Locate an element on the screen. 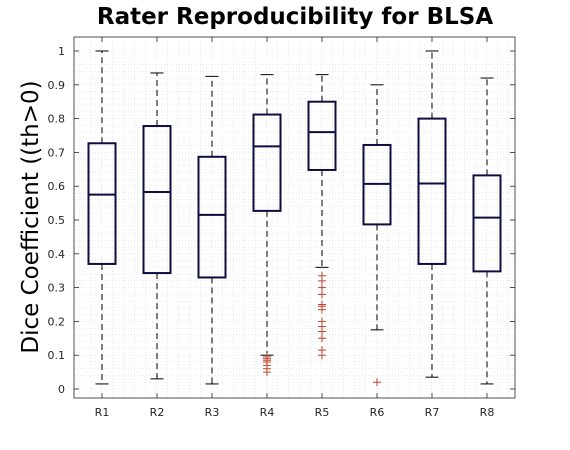 The width and height of the screenshot is (570, 450). x-tick-label: R6 is located at coordinates (377, 412).